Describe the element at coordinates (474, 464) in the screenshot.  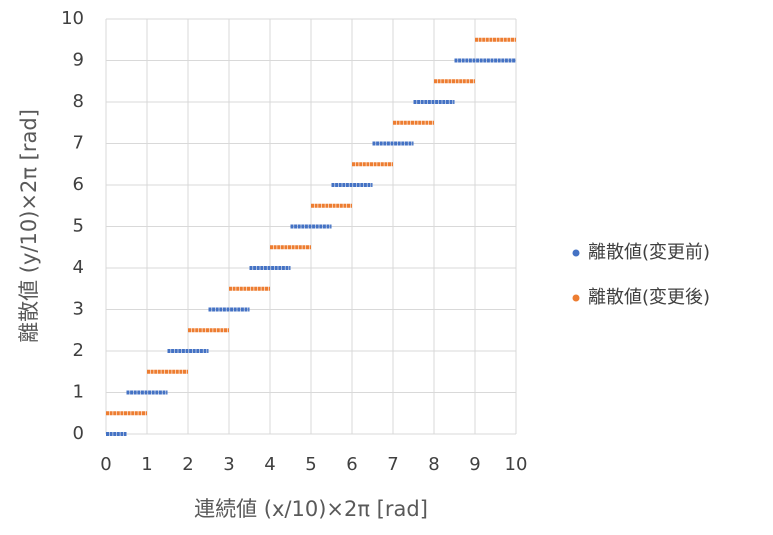
I see `x-tick-label: 9` at that location.